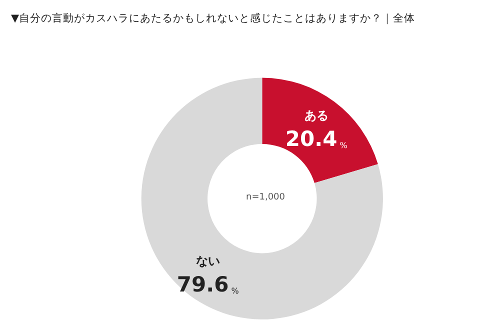 The height and width of the screenshot is (331, 490). What do you see at coordinates (316, 138) in the screenshot?
I see `data-label: 20.4%` at bounding box center [316, 138].